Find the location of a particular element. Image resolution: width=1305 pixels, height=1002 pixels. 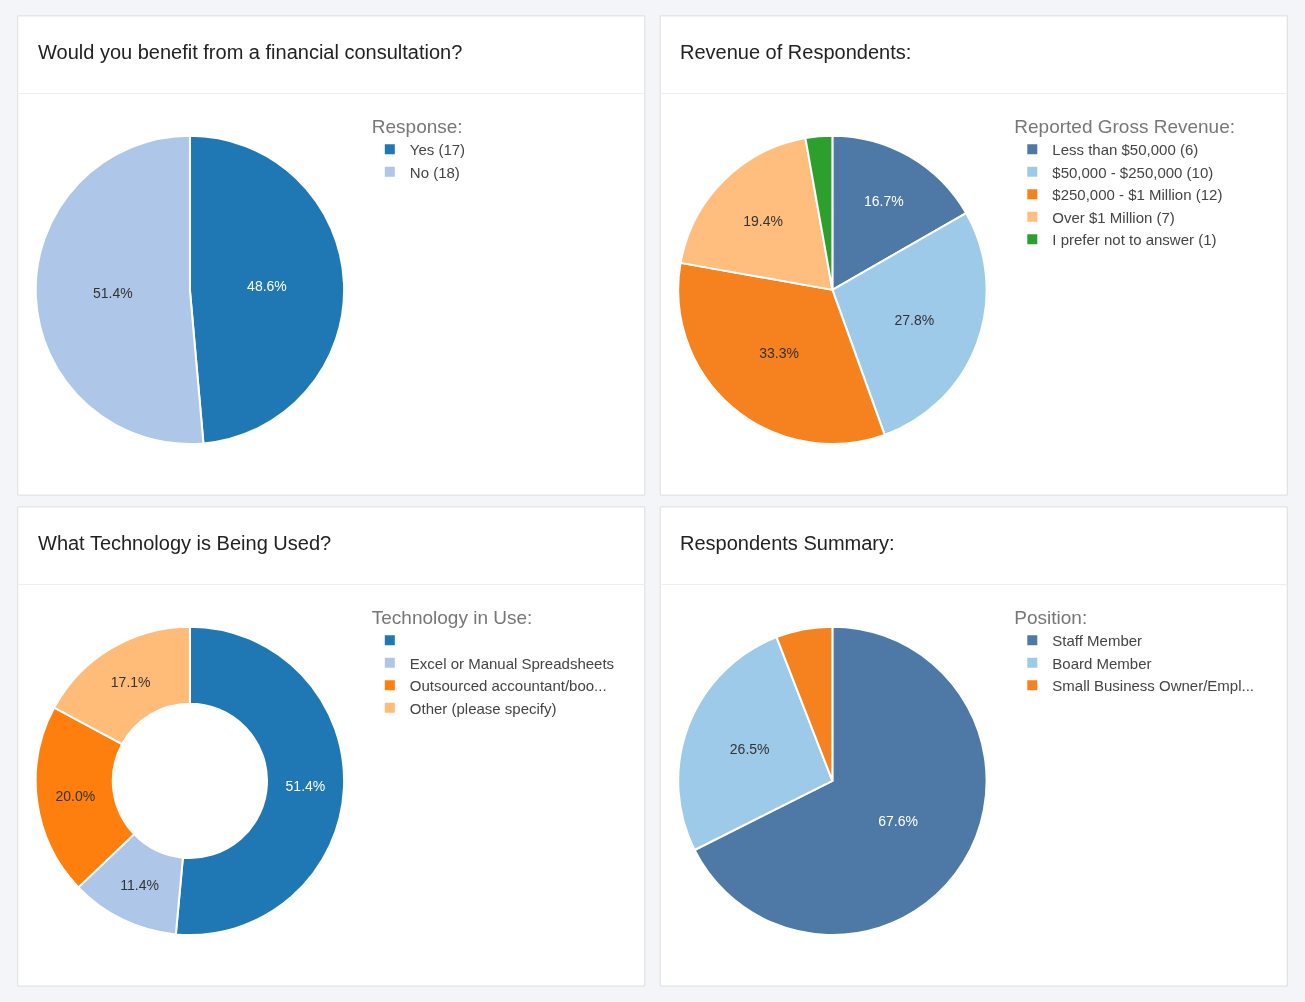

legend-label: Other (please specify) is located at coordinates (483, 708).